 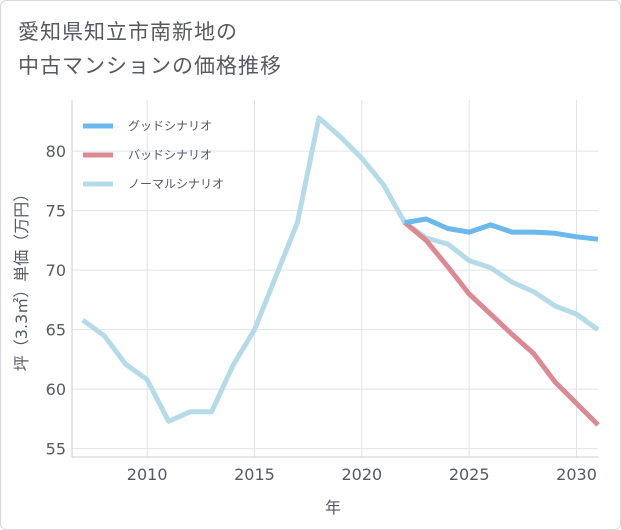 I want to click on x-tick-label: 2030, so click(x=576, y=474).